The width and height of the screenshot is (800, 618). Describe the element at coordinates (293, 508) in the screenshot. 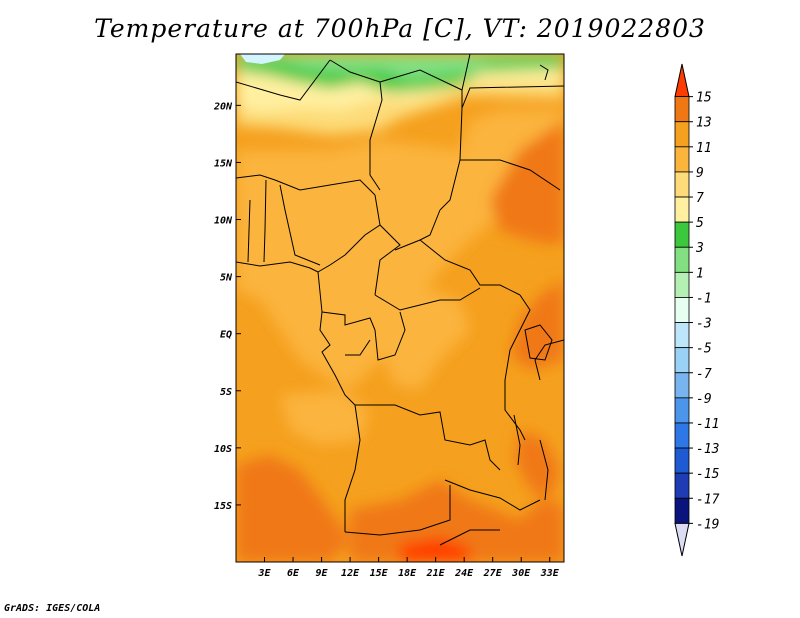

I see `field-region-c13-southwest` at that location.